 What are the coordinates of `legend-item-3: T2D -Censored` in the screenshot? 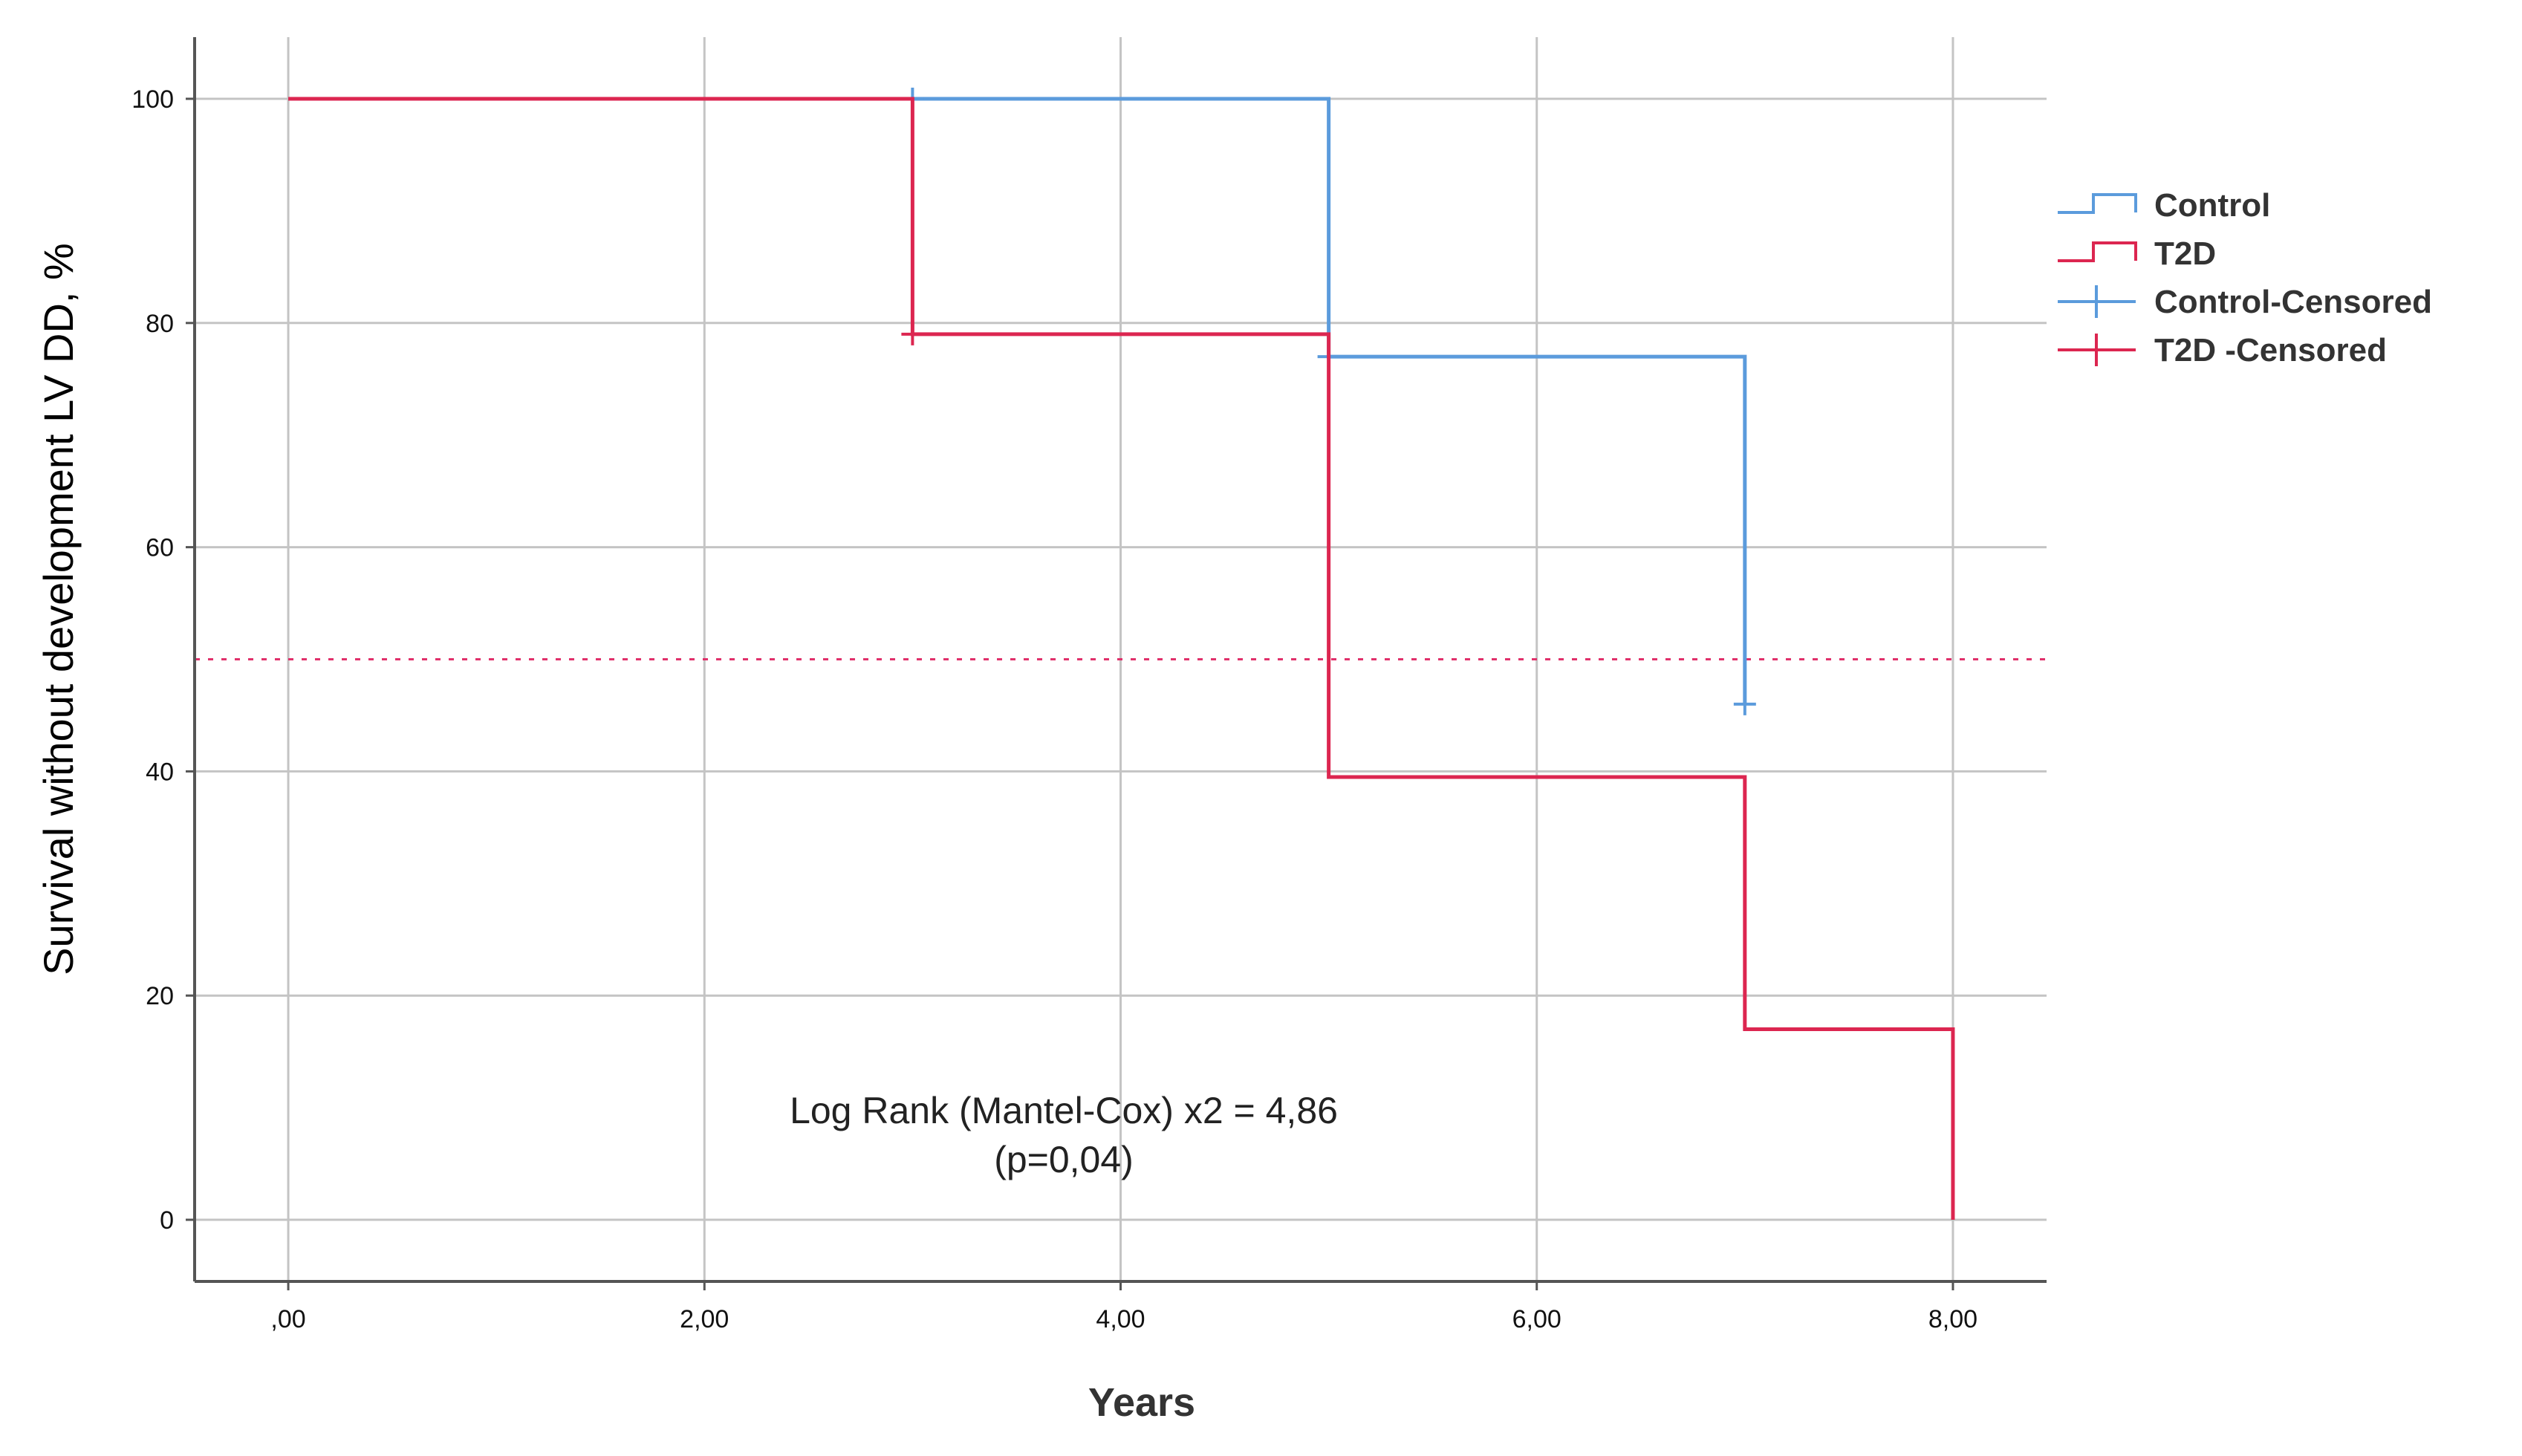 It's located at (2223, 350).